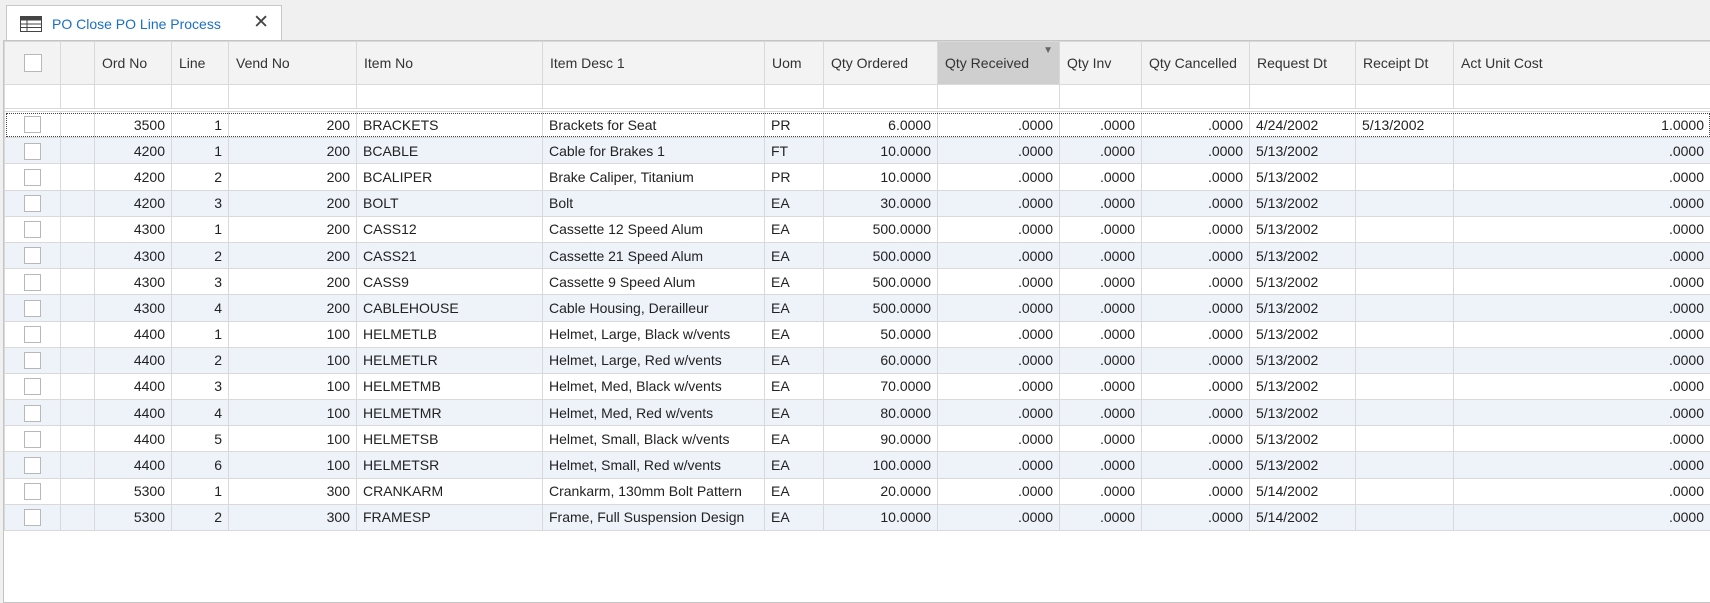  Describe the element at coordinates (880, 491) in the screenshot. I see `cell-qty-ordered: 20.0000` at that location.